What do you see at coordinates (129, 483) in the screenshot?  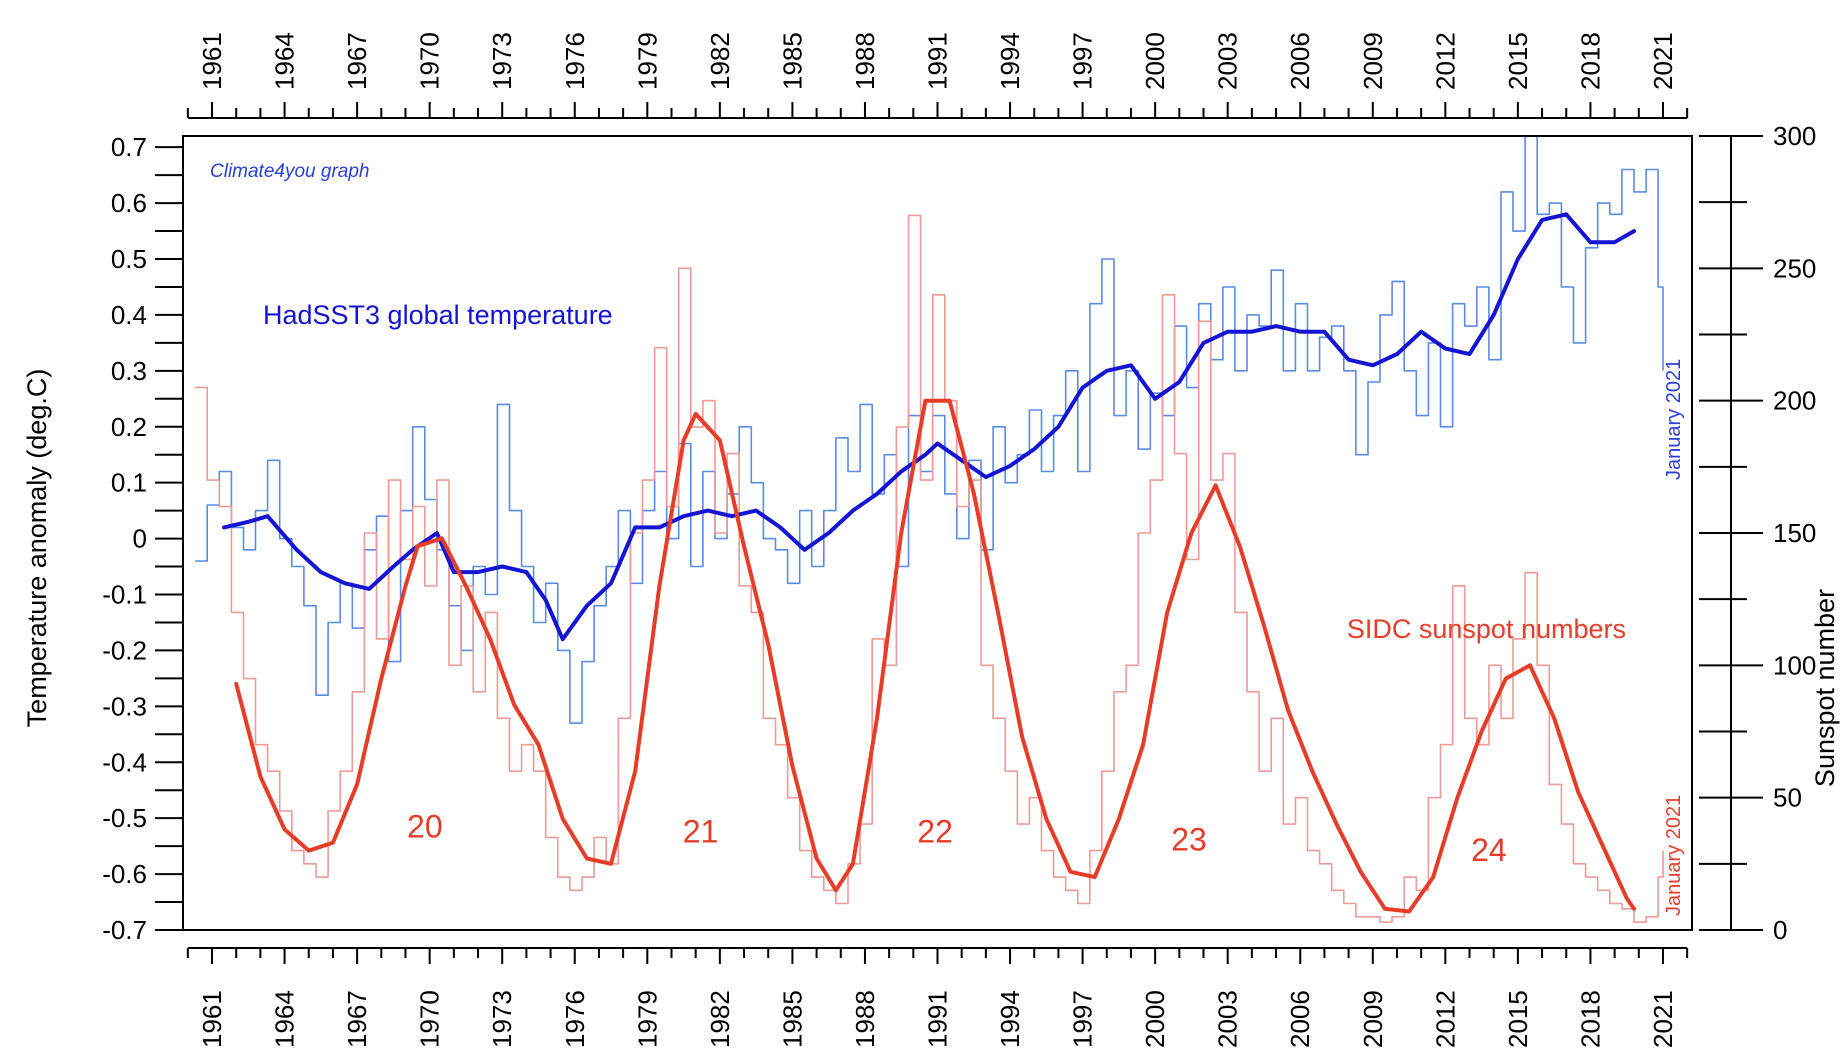 I see `y-left-tick-label: 0.1` at bounding box center [129, 483].